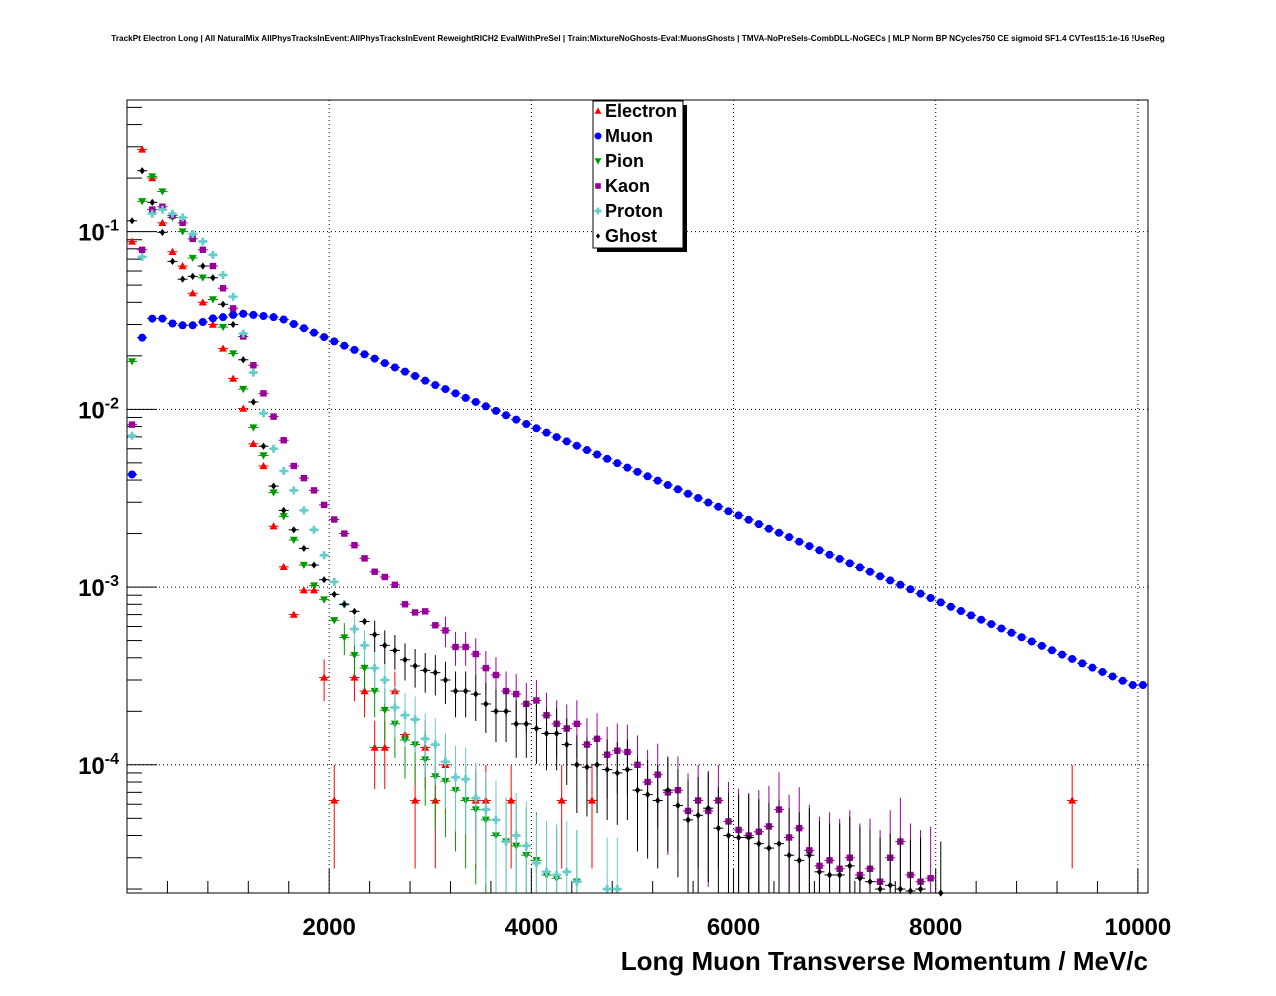  I want to click on legend-label-ghost: Ghost, so click(631, 236).